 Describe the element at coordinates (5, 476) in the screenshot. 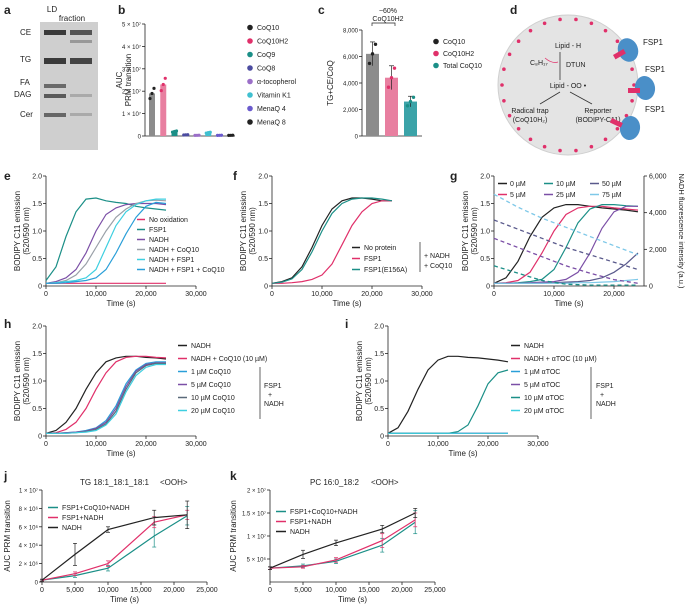

I see `panel-label-j: j` at that location.